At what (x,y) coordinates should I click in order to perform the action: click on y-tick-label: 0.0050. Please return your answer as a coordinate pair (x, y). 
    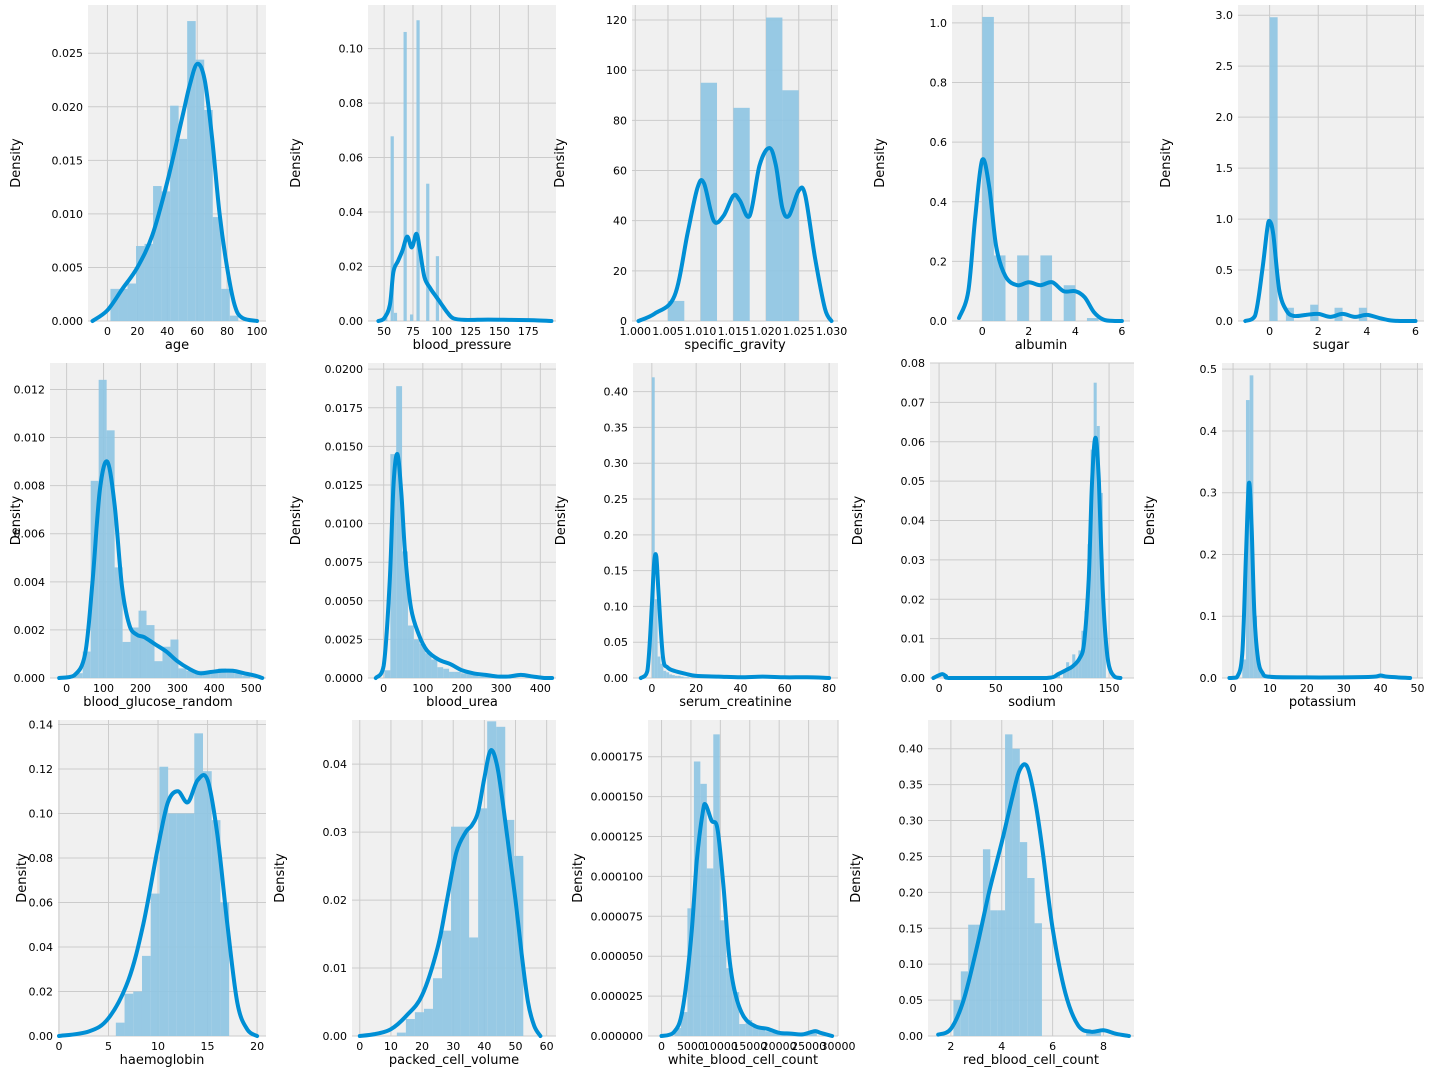
    Looking at the image, I should click on (344, 601).